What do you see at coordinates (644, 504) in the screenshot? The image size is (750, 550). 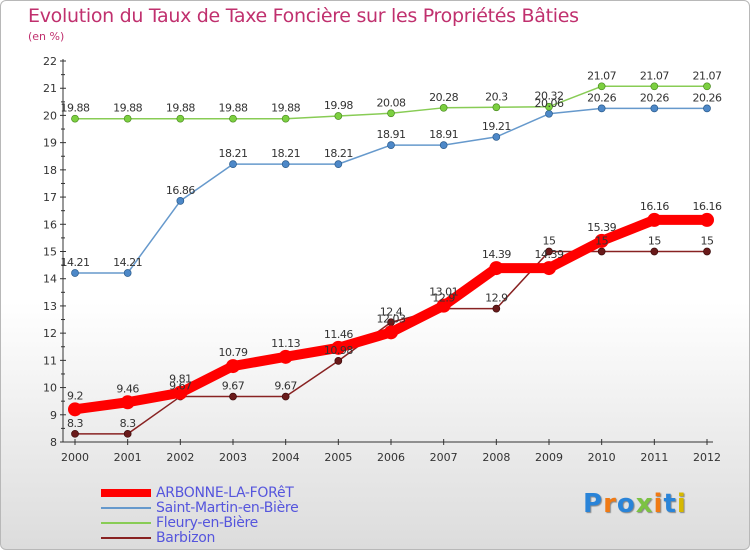 I see `logo-letter: x` at bounding box center [644, 504].